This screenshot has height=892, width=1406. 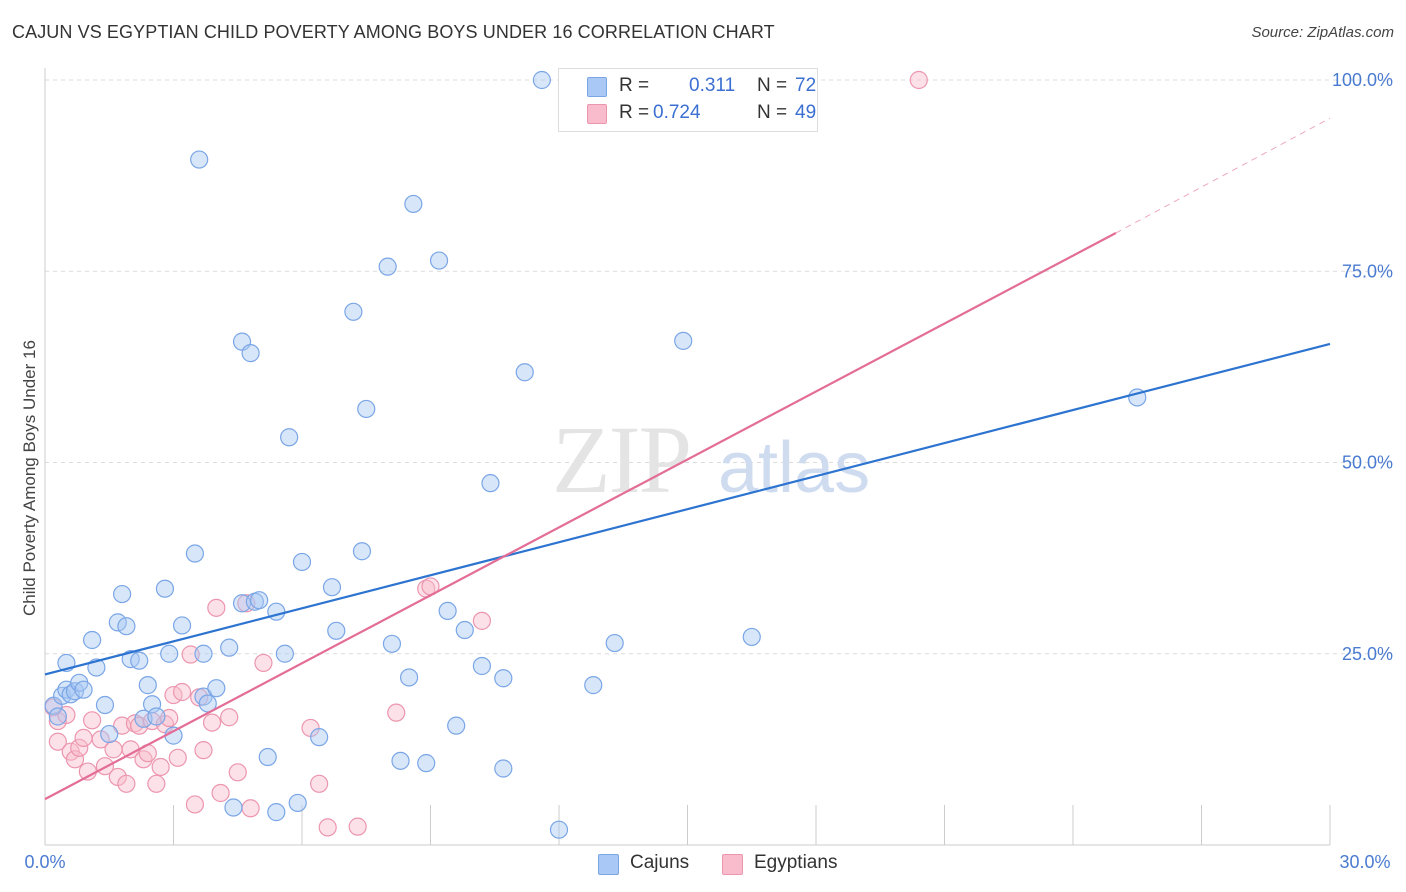 What do you see at coordinates (806, 112) in the screenshot?
I see `legend-n-value: 49` at bounding box center [806, 112].